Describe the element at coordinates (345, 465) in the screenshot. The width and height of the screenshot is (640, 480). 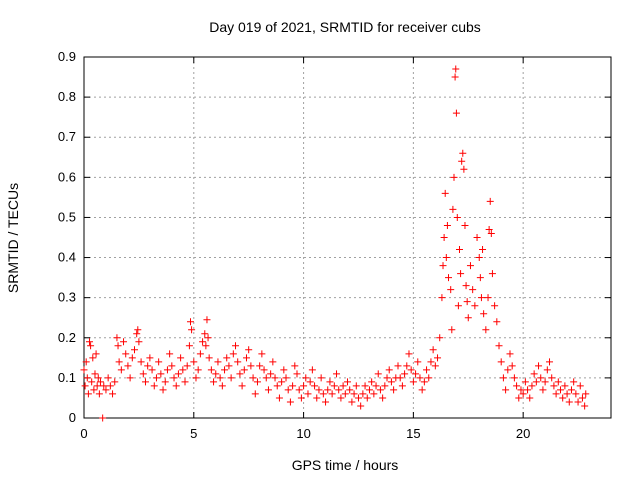
I see `x-axis-label: GPS time / hours` at that location.